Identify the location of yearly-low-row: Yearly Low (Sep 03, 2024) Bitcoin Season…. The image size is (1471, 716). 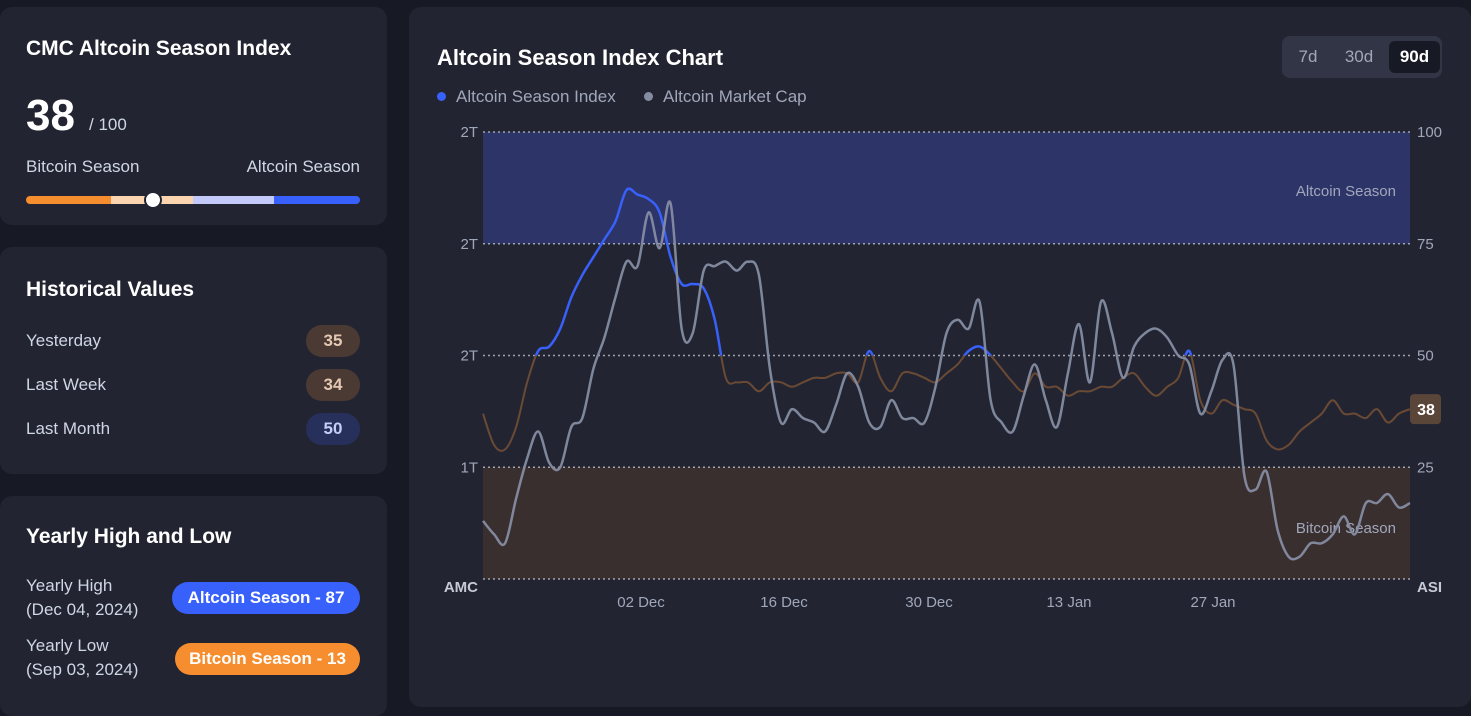
(193, 658).